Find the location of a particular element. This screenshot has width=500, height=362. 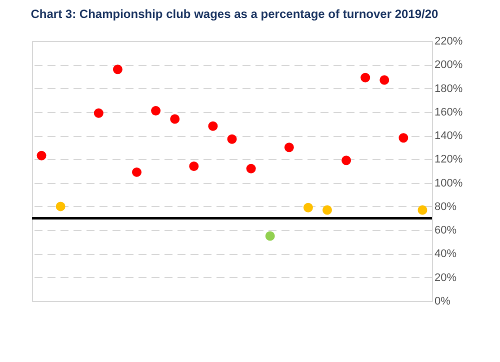

y-tick-label: 60% is located at coordinates (445, 230).